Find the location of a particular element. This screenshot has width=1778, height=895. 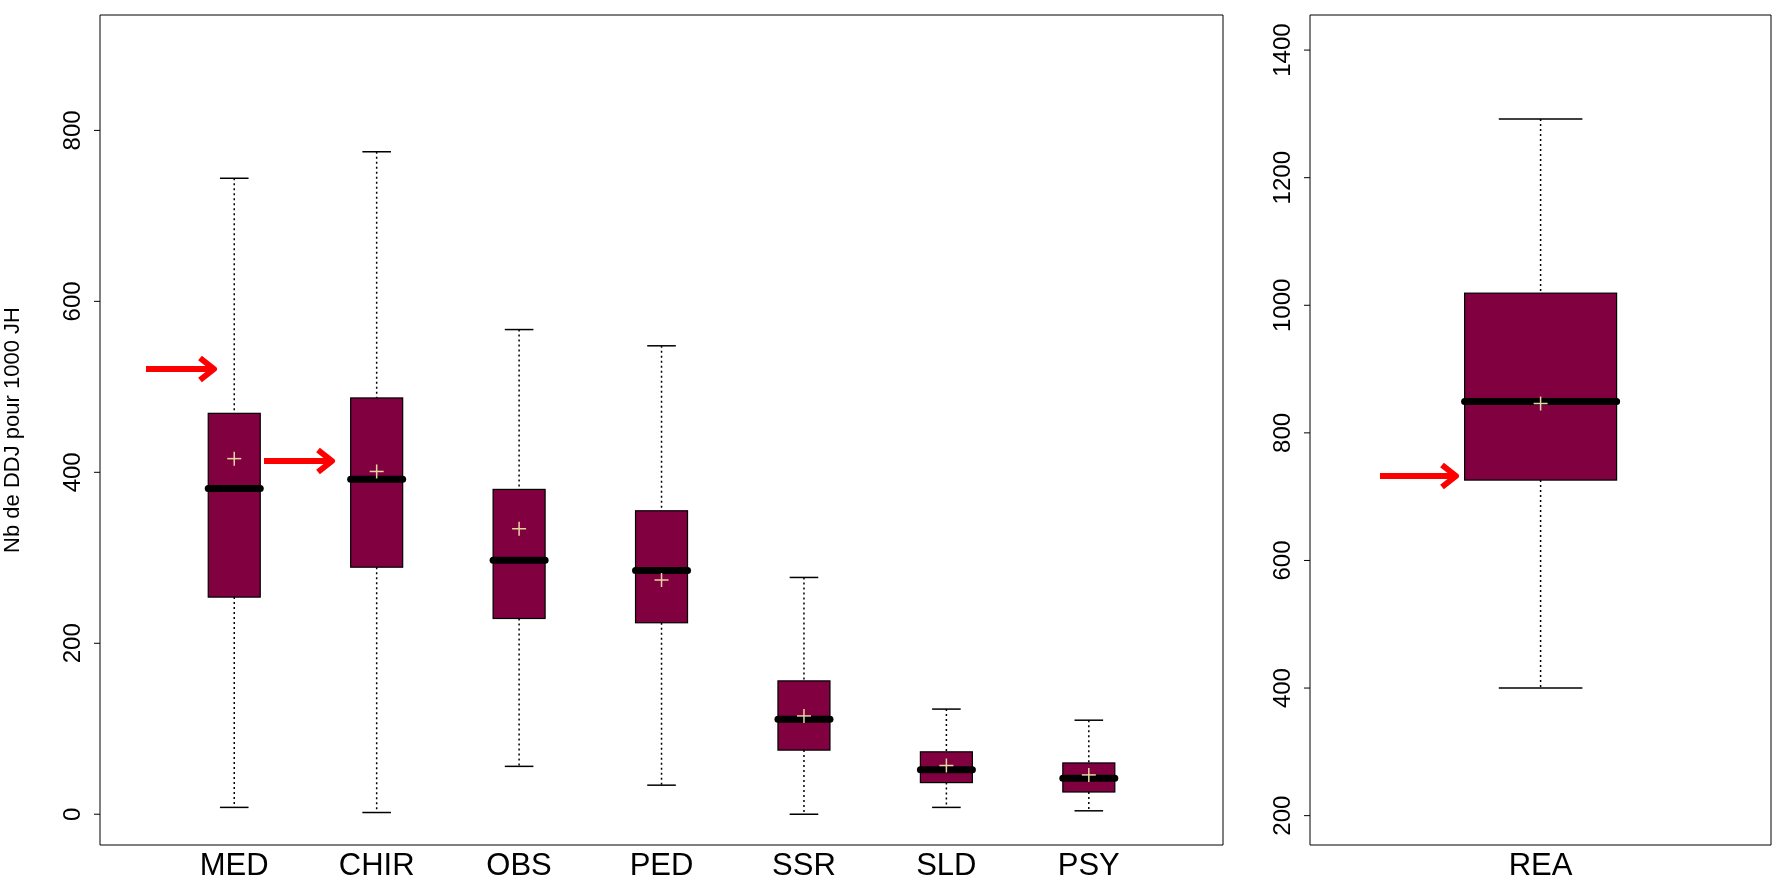

x-tick-label: SLD is located at coordinates (946, 865).